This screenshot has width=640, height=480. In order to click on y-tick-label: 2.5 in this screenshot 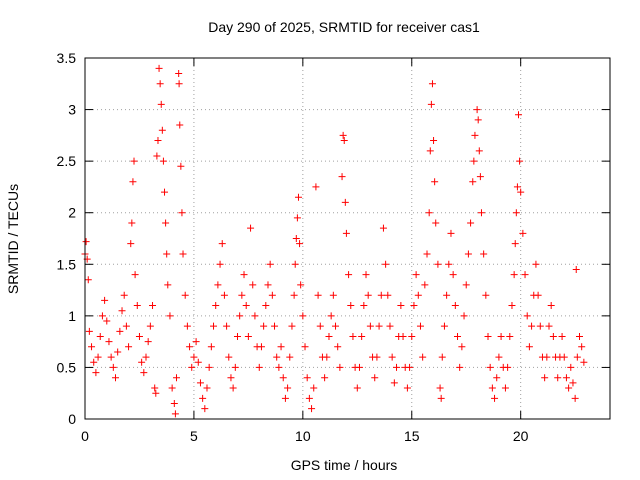, I will do `click(67, 161)`.